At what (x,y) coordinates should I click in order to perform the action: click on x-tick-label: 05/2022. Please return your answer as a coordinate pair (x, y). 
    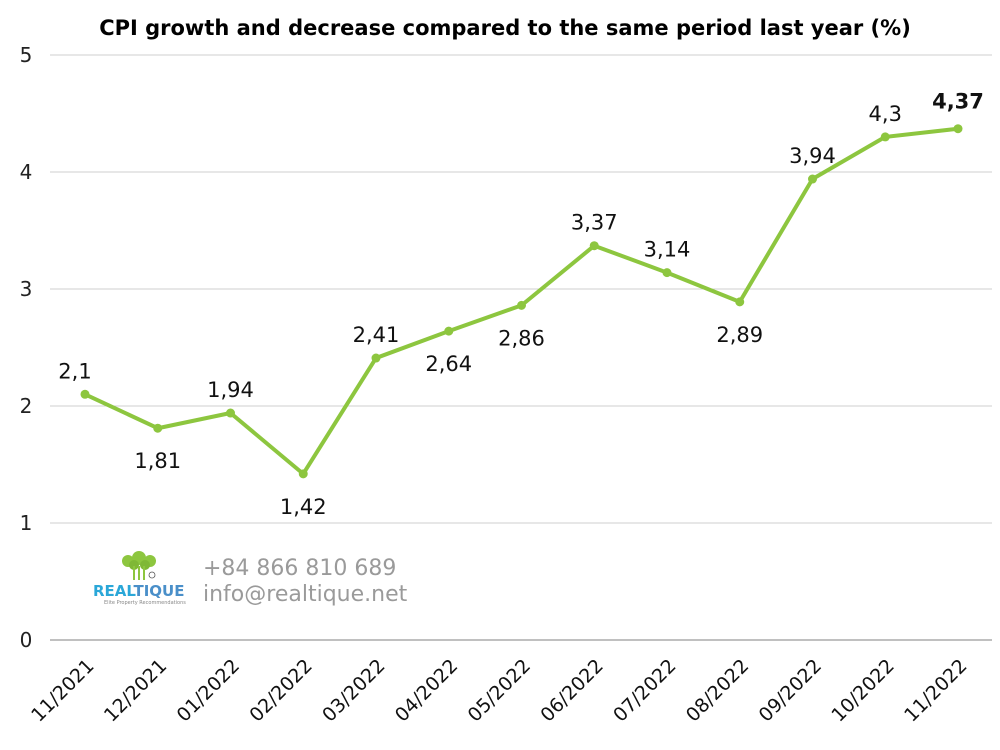
    Looking at the image, I should click on (499, 690).